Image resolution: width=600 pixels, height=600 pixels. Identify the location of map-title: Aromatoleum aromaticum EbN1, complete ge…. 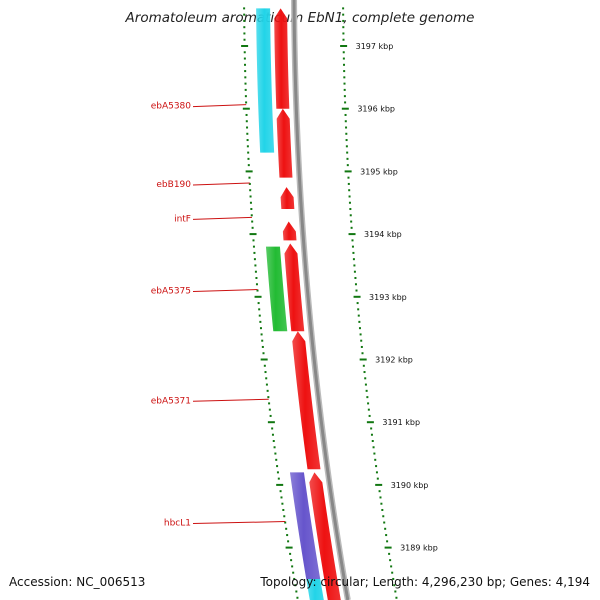
(300, 18).